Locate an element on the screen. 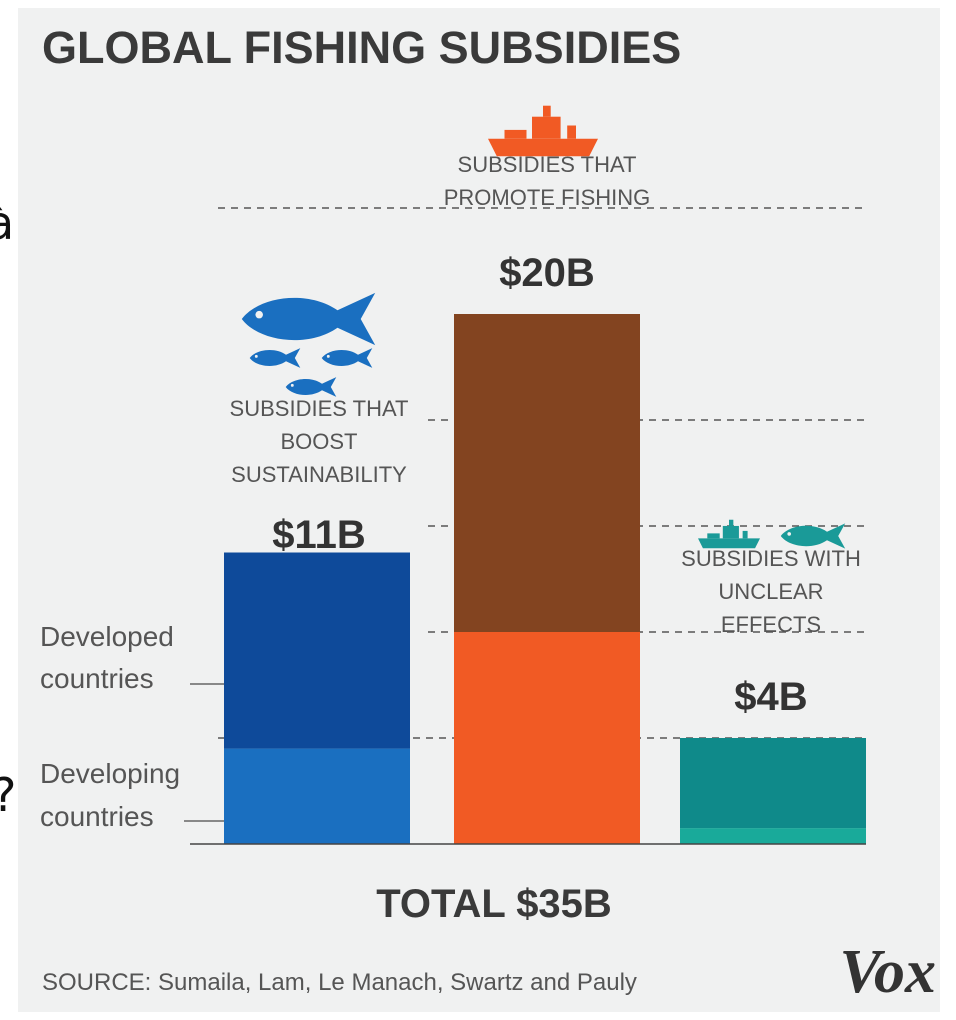  edge-glyph-top: à is located at coordinates (7, 223).